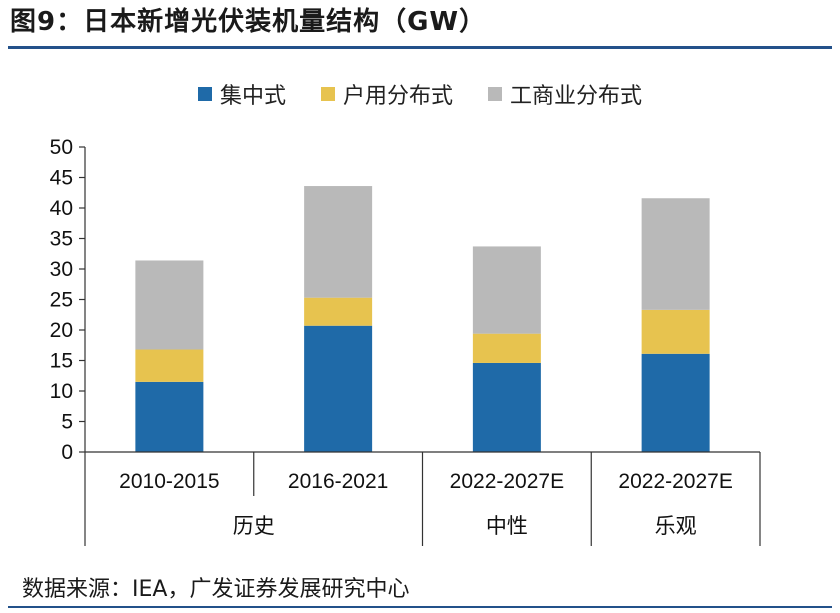  I want to click on legend-swatch-commercial, so click(495, 94).